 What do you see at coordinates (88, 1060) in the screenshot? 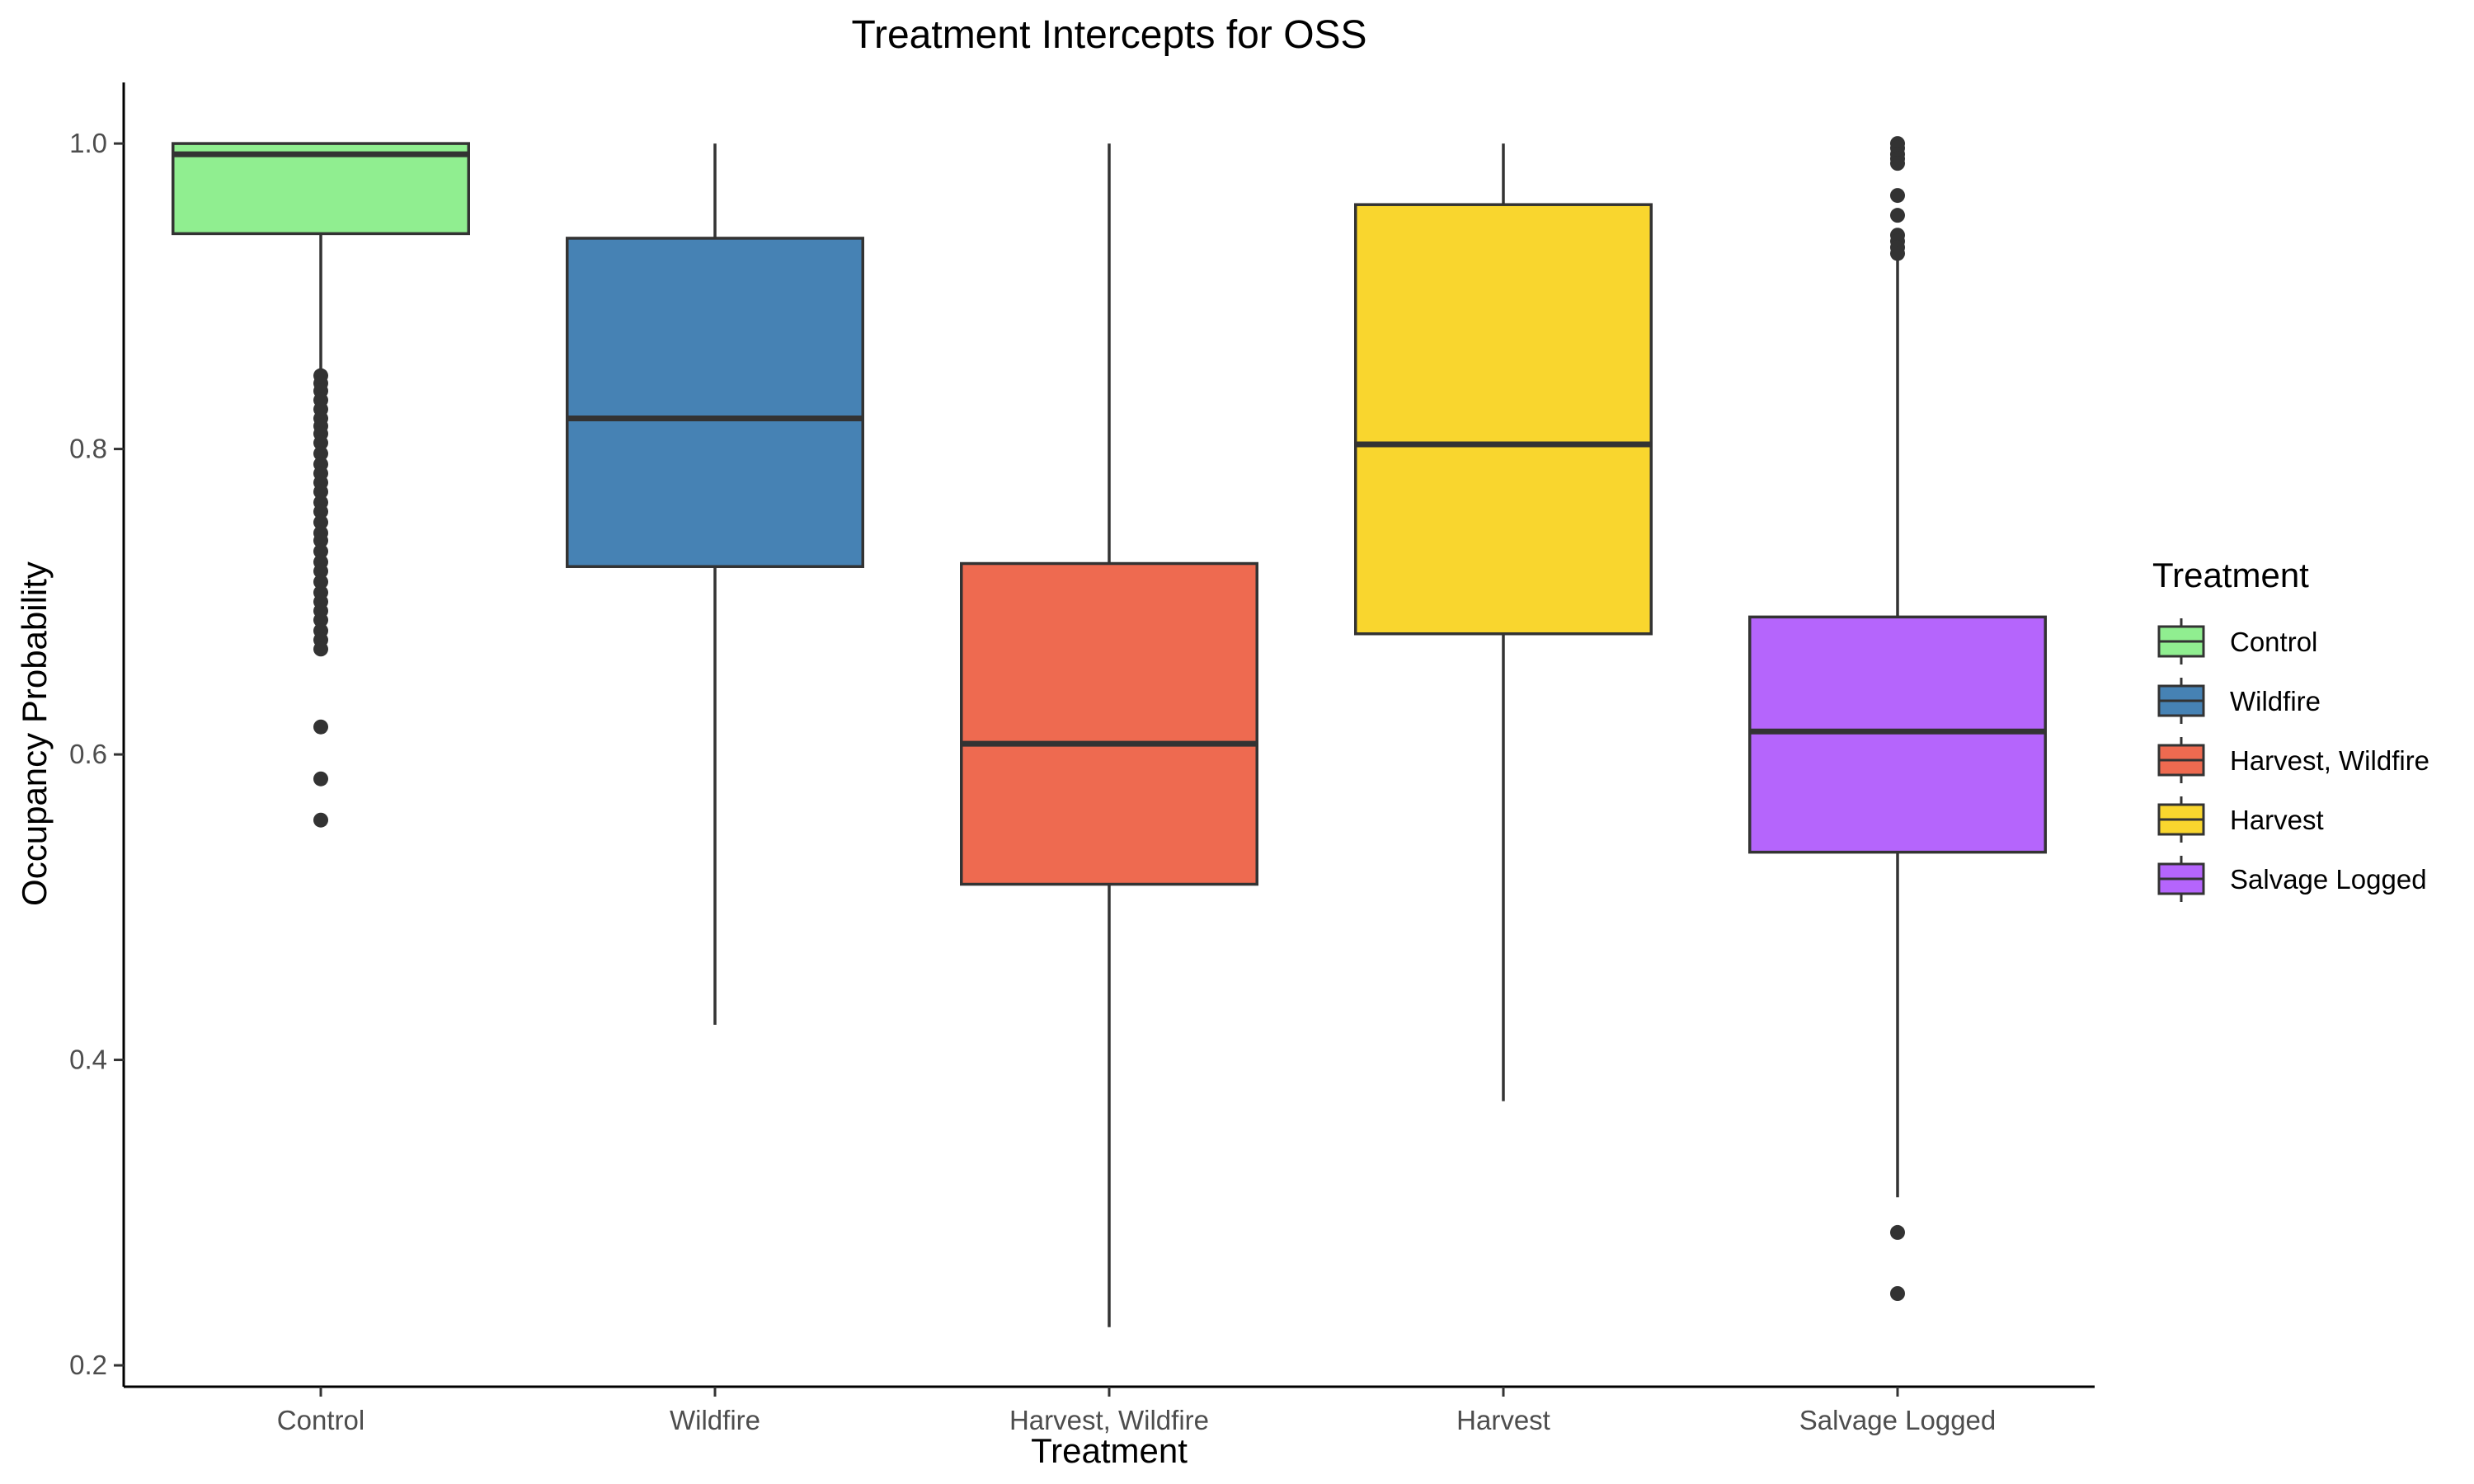
I see `y-tick-label: 0.4` at bounding box center [88, 1060].